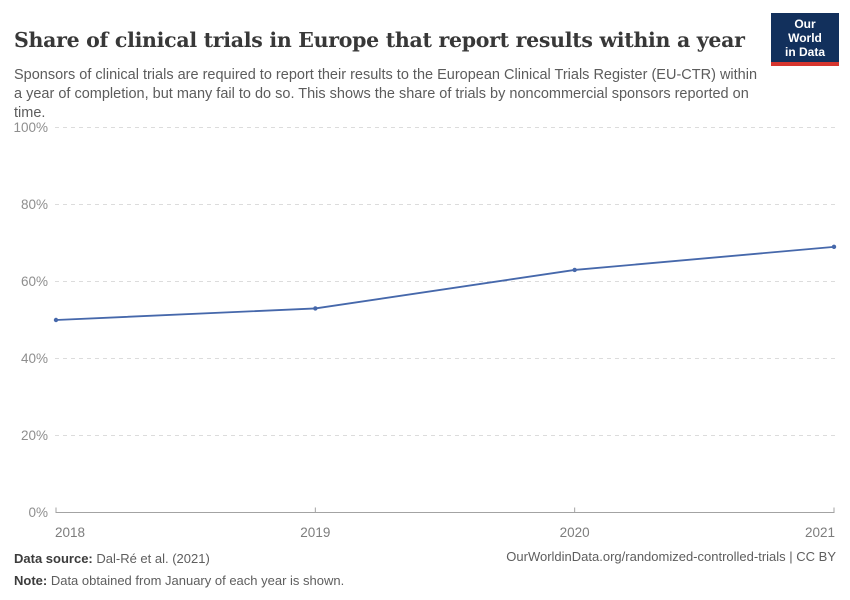 The image size is (850, 600). What do you see at coordinates (575, 532) in the screenshot?
I see `x-tick-label: 2020` at bounding box center [575, 532].